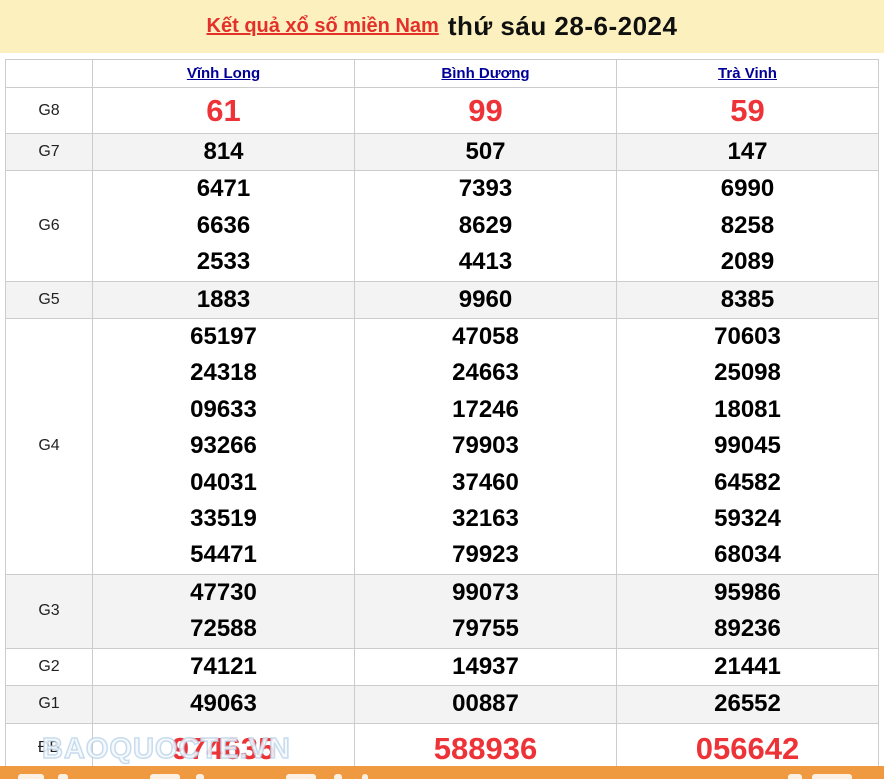 The height and width of the screenshot is (779, 884). What do you see at coordinates (485, 446) in the screenshot?
I see `result-cell: 47058 24663 17246 79903 37460 32163 79923` at bounding box center [485, 446].